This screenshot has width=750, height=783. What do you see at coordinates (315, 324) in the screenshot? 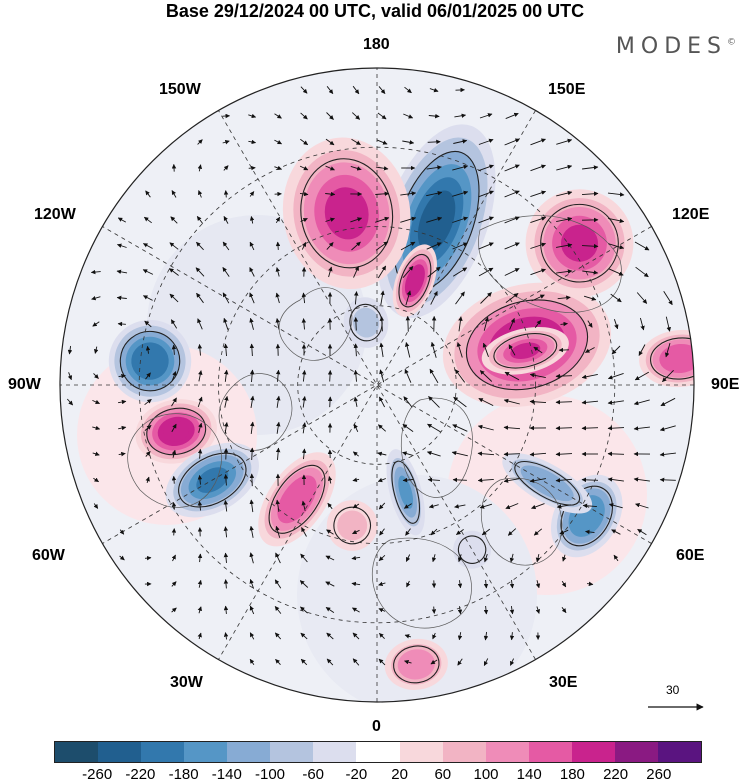
I see `coastline` at bounding box center [315, 324].